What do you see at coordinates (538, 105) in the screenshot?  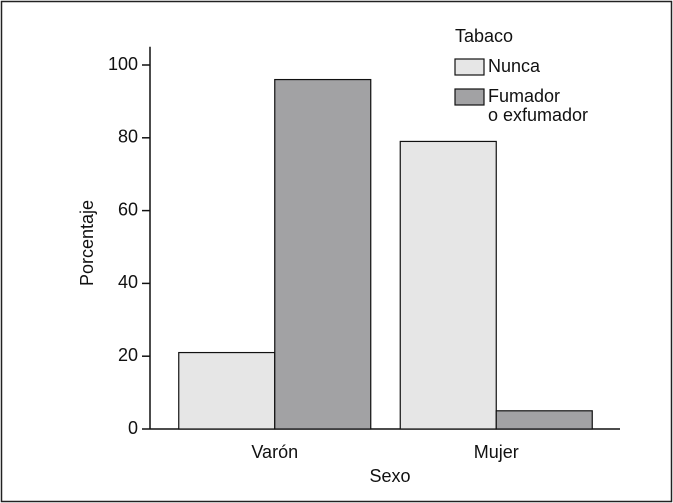 I see `legend-label: Fumador o exfumador` at bounding box center [538, 105].